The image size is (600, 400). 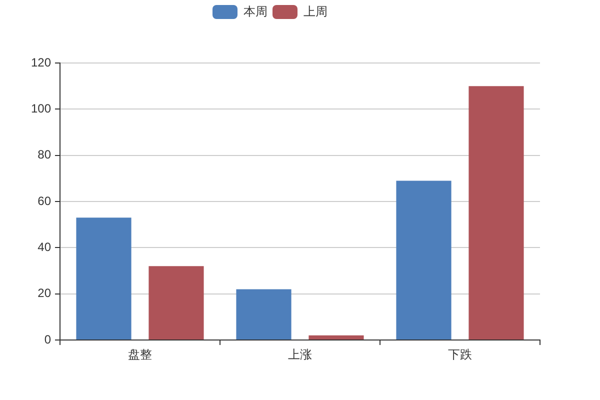 What do you see at coordinates (300, 355) in the screenshot?
I see `x-tick-label: 上涨` at bounding box center [300, 355].